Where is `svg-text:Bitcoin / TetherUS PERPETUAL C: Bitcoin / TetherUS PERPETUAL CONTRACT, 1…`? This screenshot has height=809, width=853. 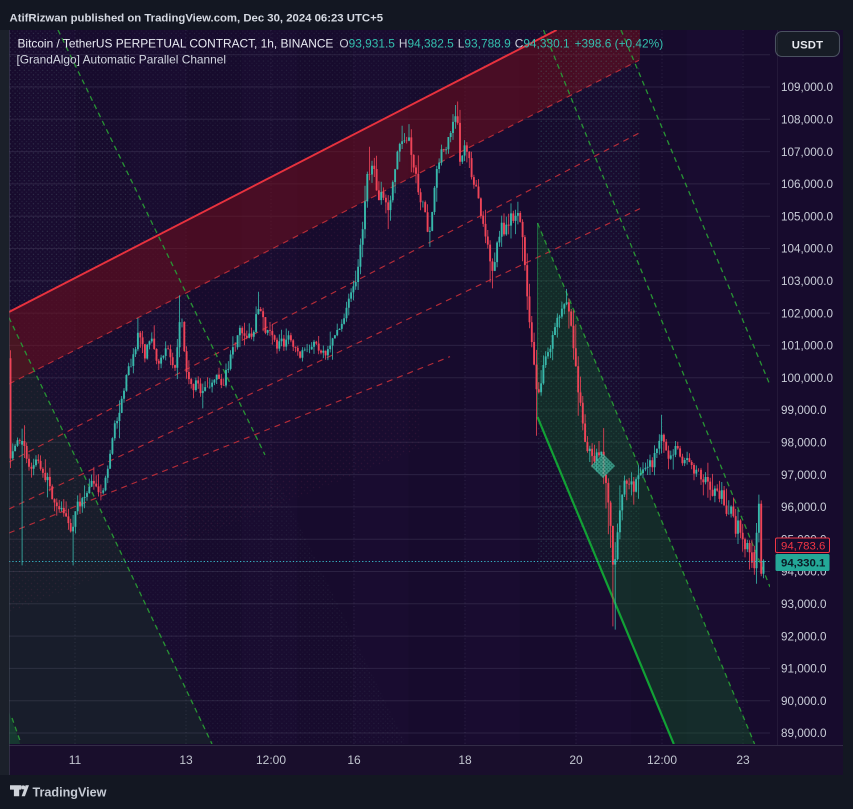
svg-text:Bitcoin / TetherUS PERPETUAL C: Bitcoin / TetherUS PERPETUAL CONTRACT, 1… is located at coordinates (341, 44).